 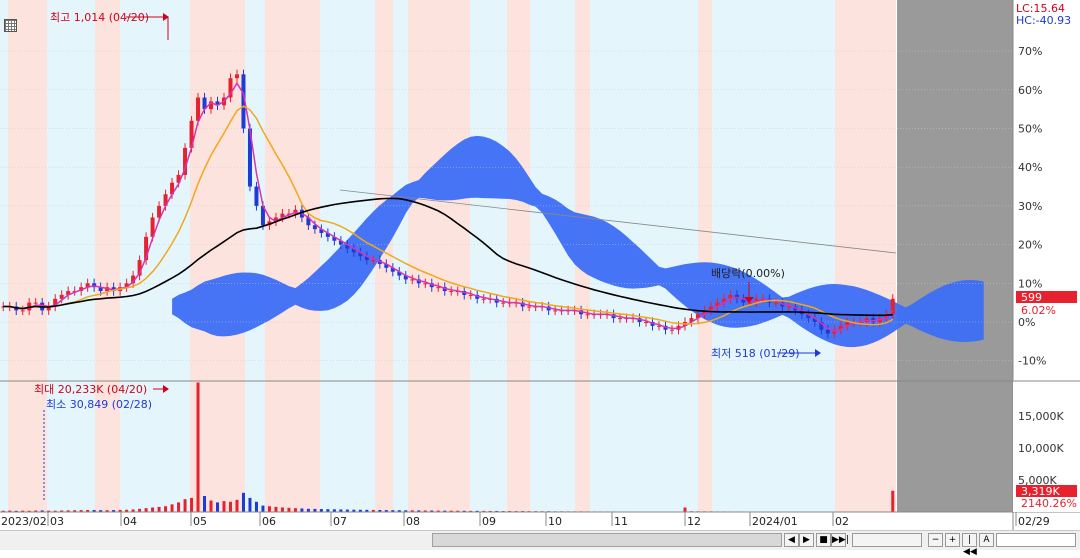 What do you see at coordinates (986, 540) in the screenshot?
I see `font-button: A` at bounding box center [986, 540].